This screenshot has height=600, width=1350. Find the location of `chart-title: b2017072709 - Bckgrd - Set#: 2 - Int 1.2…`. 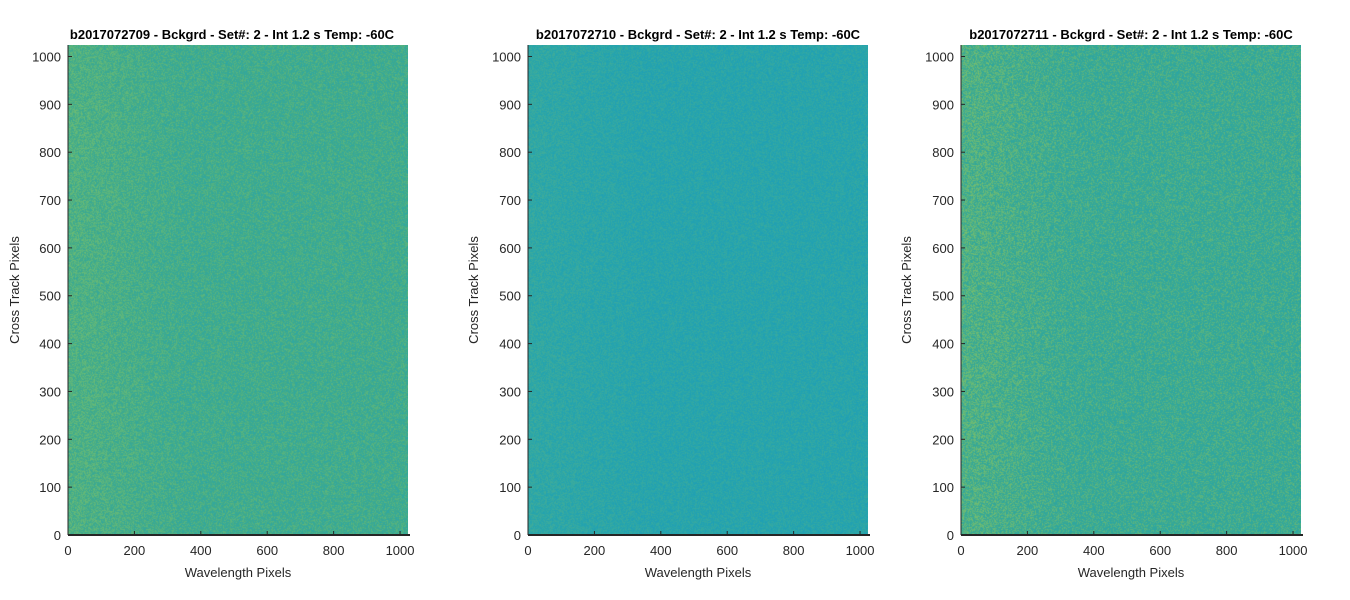

chart-title: b2017072709 - Bckgrd - Set#: 2 - Int 1.2… is located at coordinates (232, 34).